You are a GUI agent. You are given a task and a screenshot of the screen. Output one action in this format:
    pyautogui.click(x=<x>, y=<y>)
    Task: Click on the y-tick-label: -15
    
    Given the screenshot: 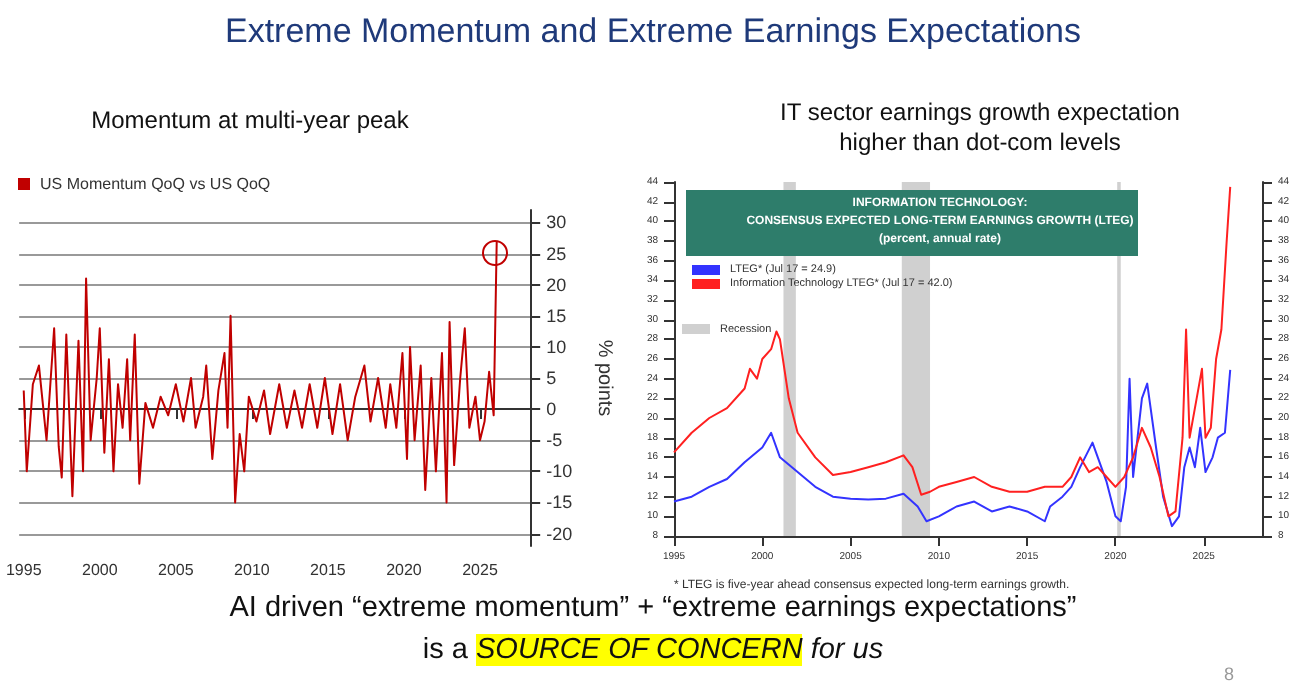 What is the action you would take?
    pyautogui.click(x=559, y=502)
    